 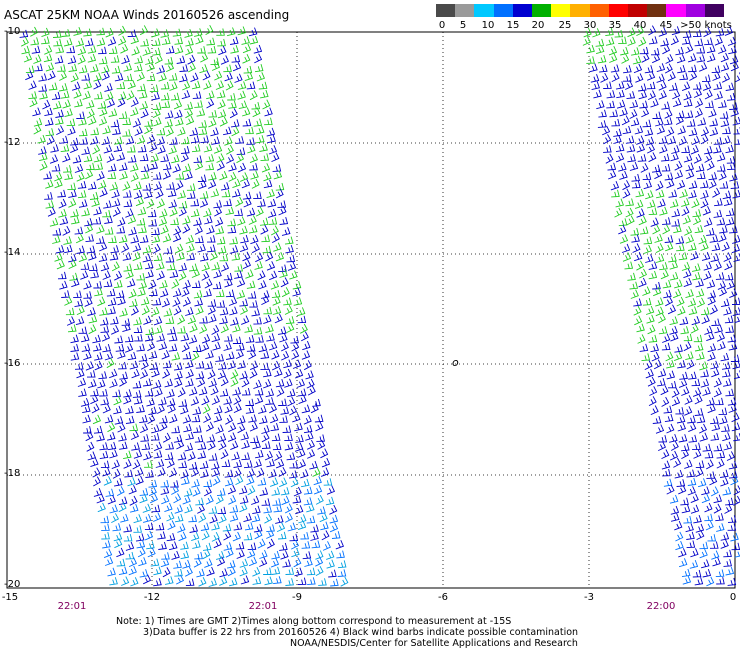 I want to click on lat-label: -10, so click(x=12, y=31).